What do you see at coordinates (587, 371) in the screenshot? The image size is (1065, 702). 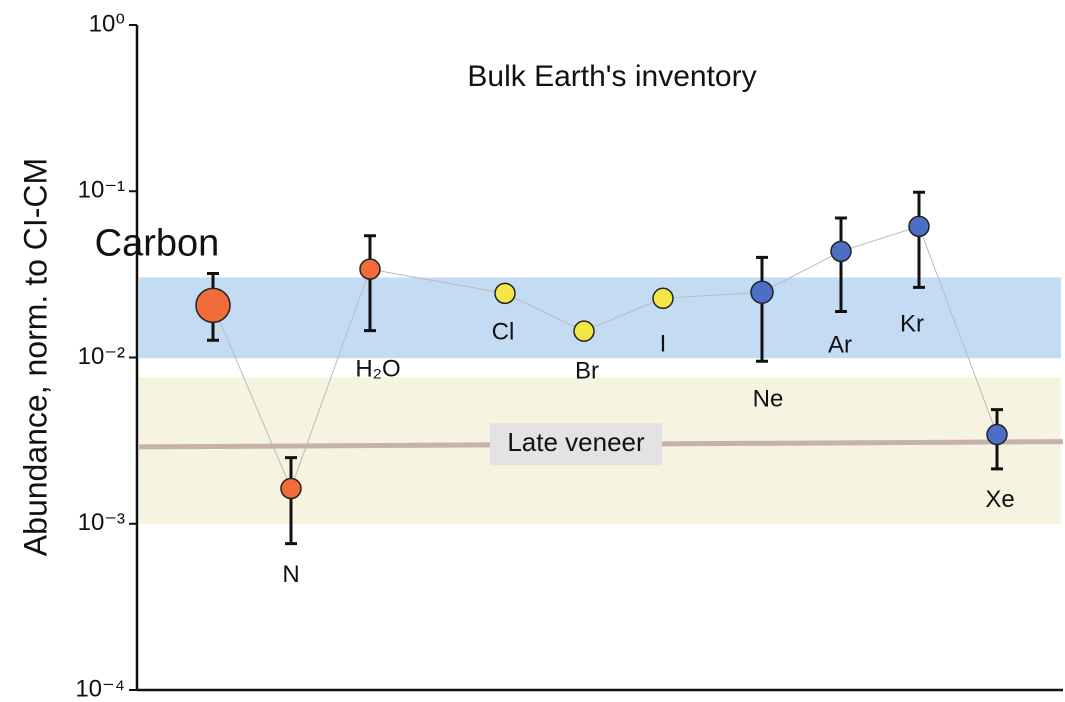 I see `point-label: Br` at bounding box center [587, 371].